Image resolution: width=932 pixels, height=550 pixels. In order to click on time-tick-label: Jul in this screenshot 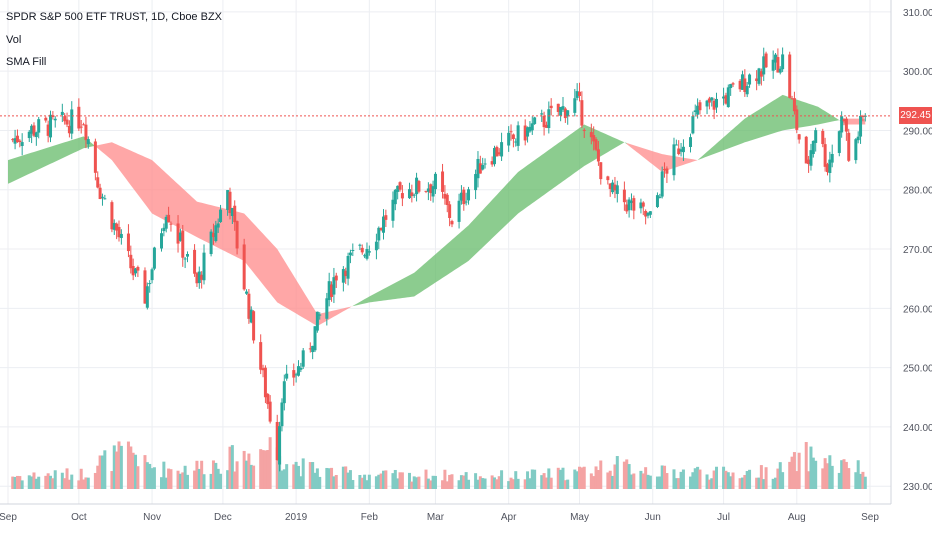, I will do `click(723, 517)`.